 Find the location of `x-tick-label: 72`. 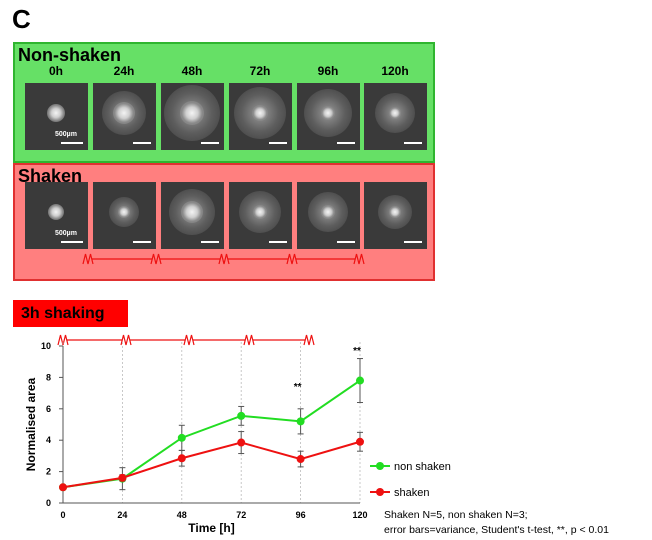

x-tick-label: 72 is located at coordinates (241, 515).